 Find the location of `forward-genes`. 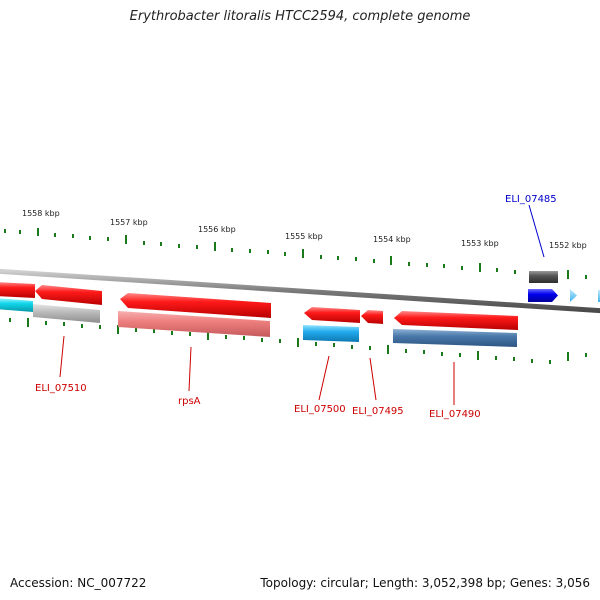

forward-genes is located at coordinates (564, 286).